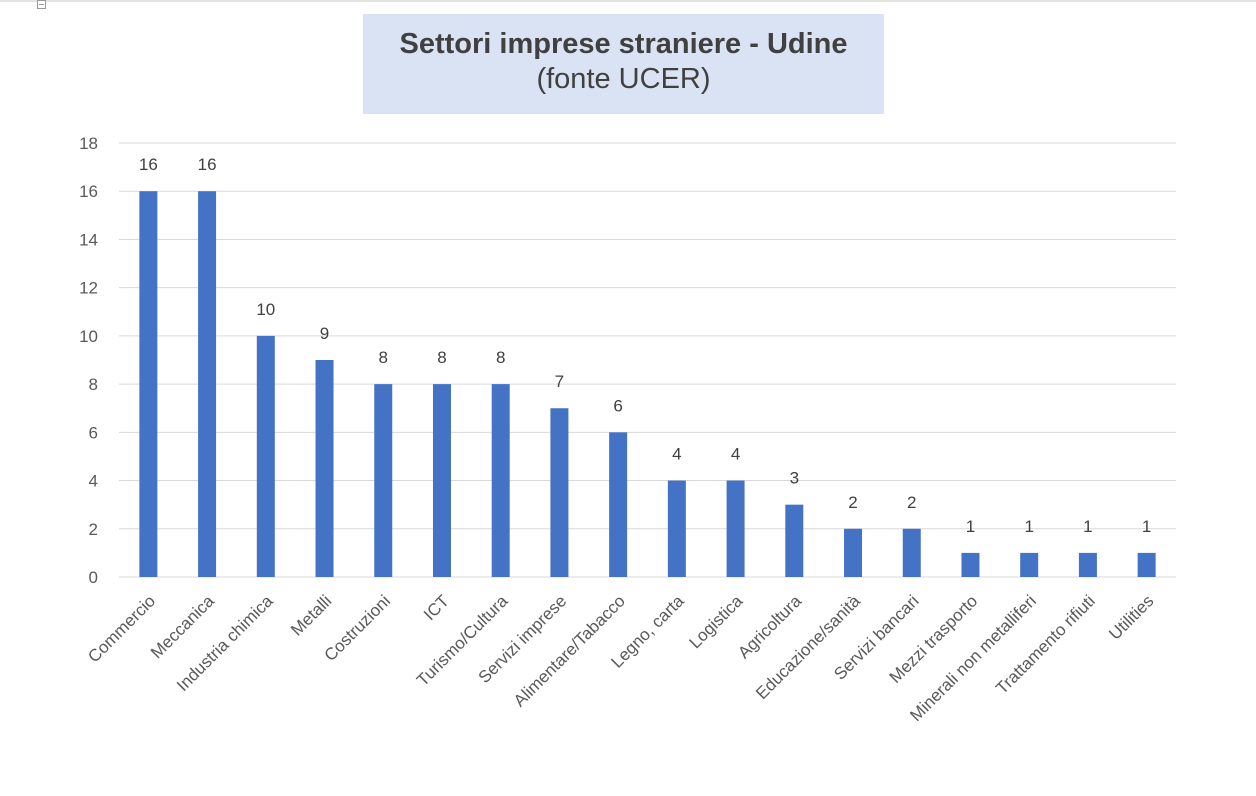 The image size is (1256, 796). I want to click on x-tick-label: ICT, so click(436, 607).